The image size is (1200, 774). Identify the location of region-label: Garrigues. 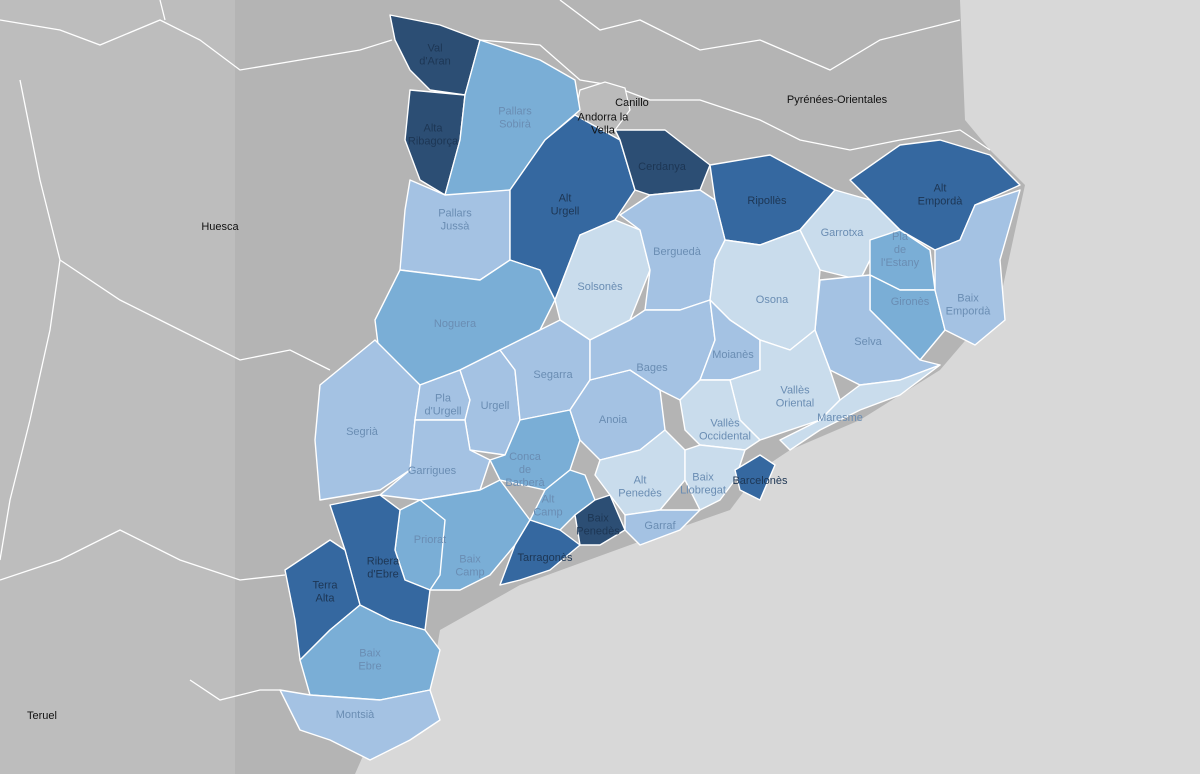
(432, 471).